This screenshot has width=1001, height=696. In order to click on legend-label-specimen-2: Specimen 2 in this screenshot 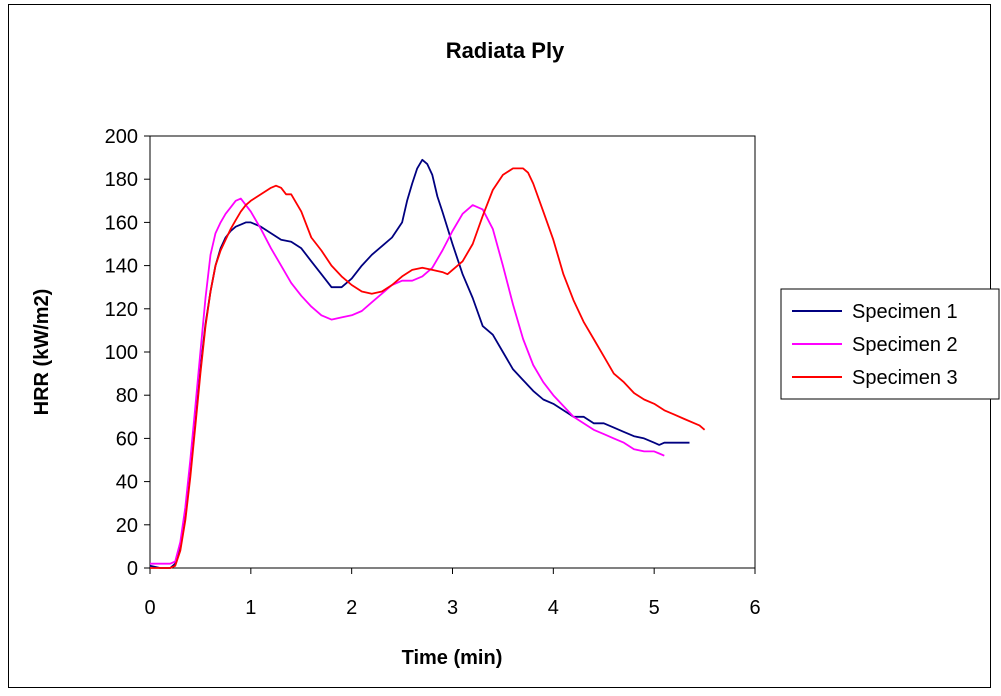, I will do `click(905, 345)`.